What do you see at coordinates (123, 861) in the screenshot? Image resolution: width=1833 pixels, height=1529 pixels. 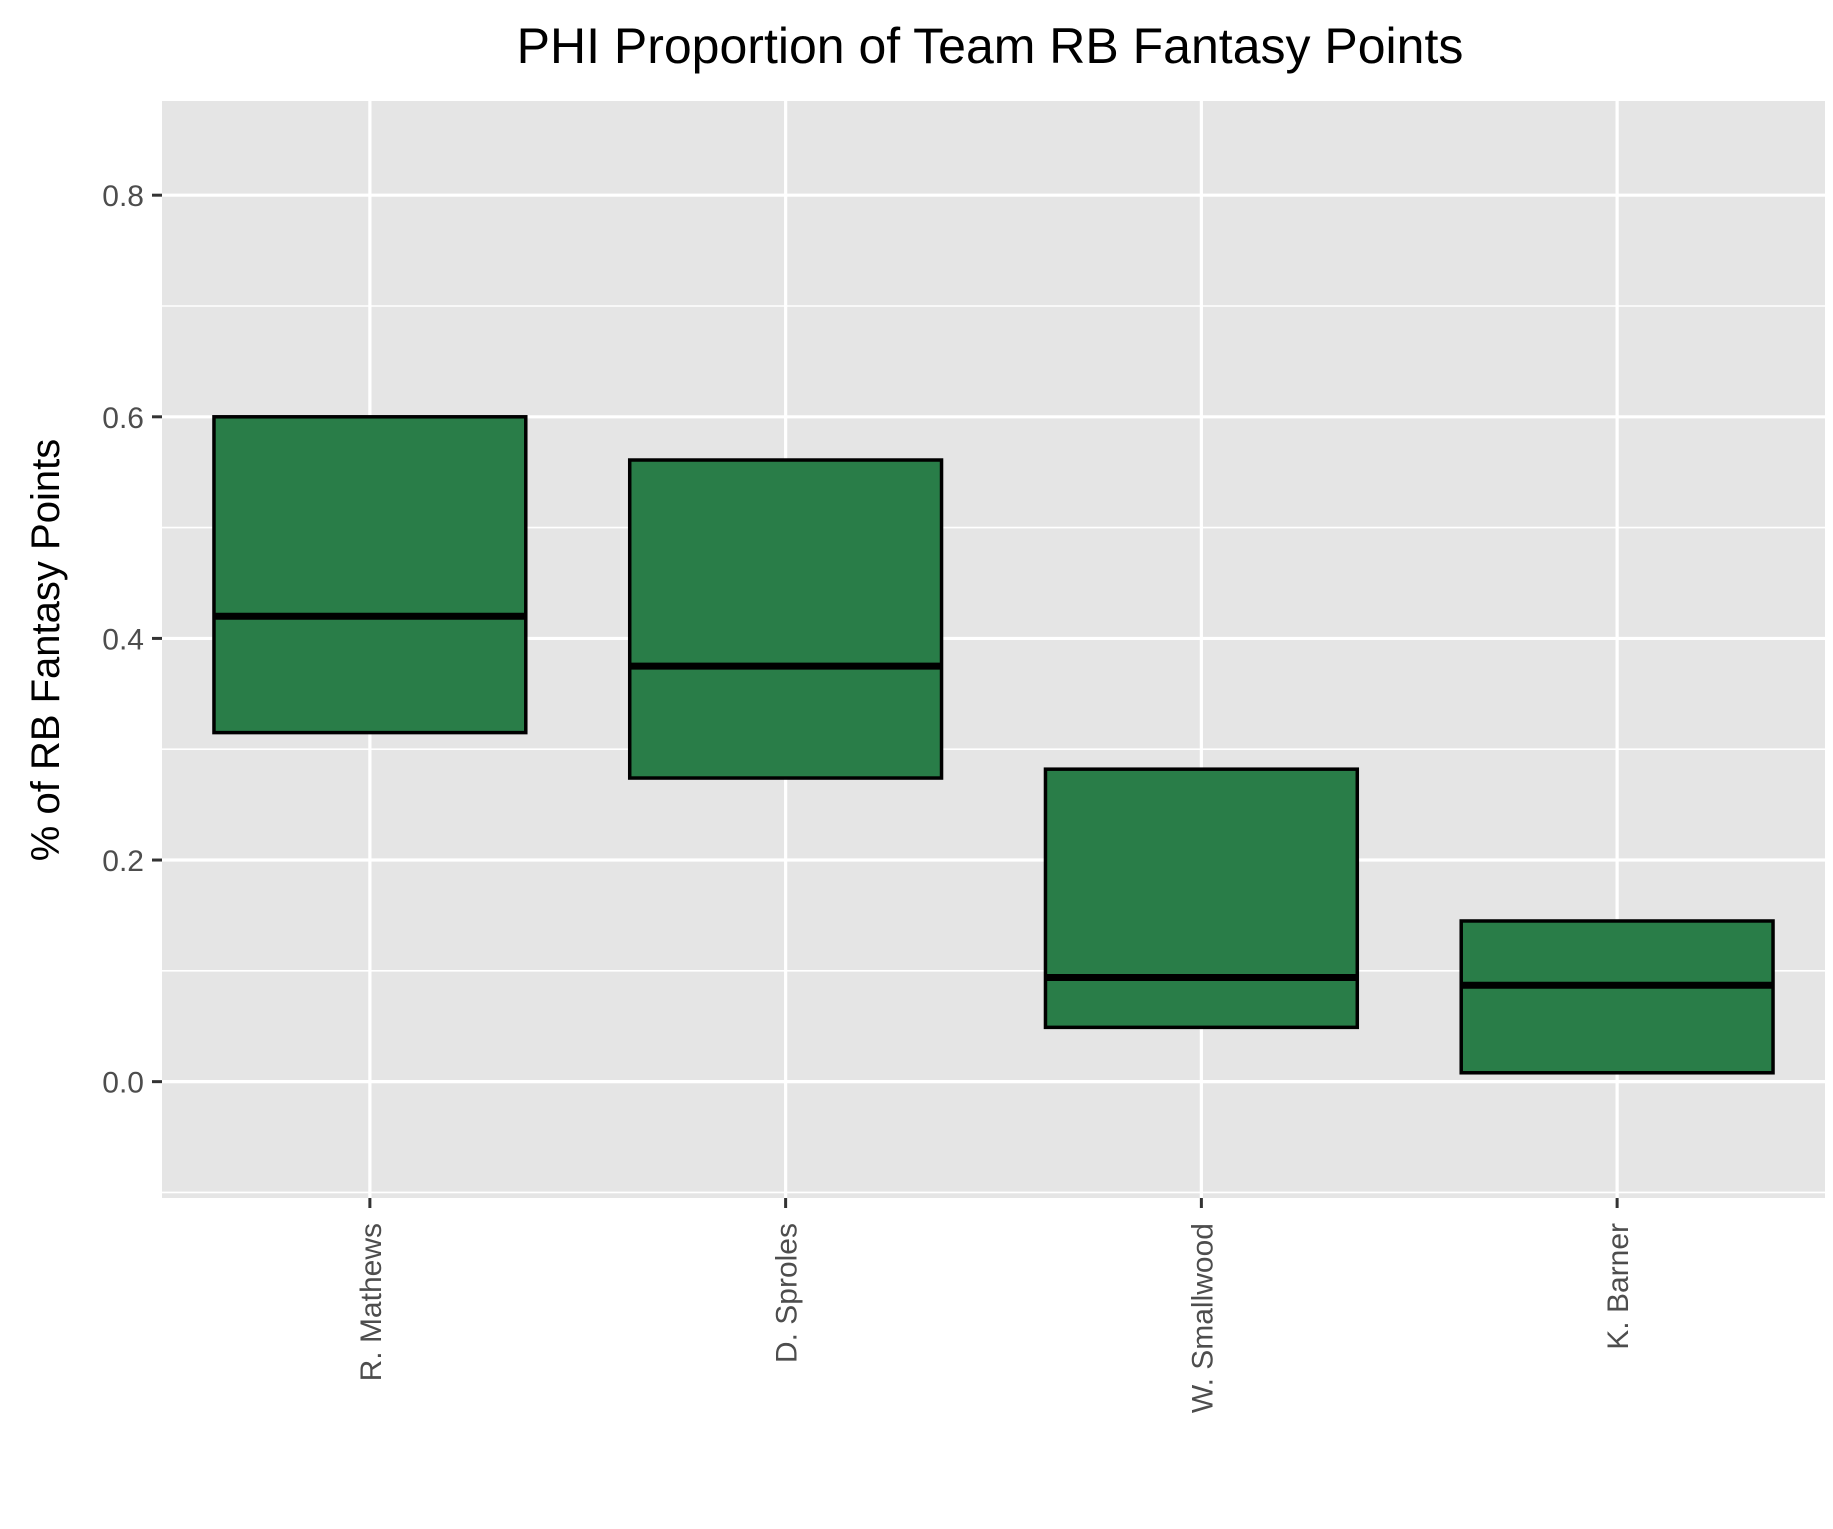 I see `y-tick-label: 0.2` at bounding box center [123, 861].